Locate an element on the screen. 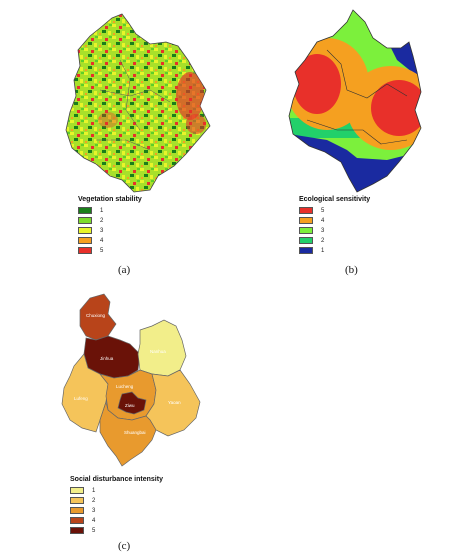  district-northeast is located at coordinates (162, 348).